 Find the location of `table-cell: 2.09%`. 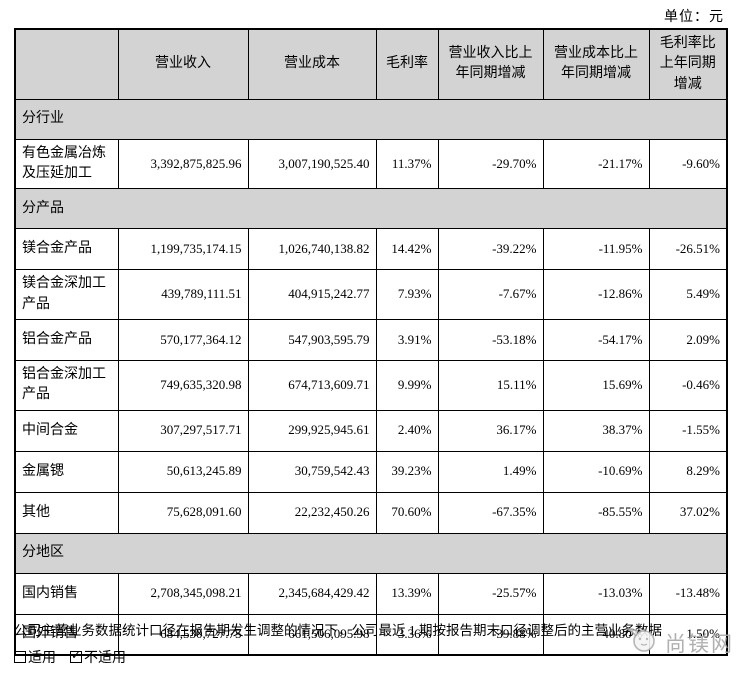

table-cell: 2.09% is located at coordinates (688, 340).